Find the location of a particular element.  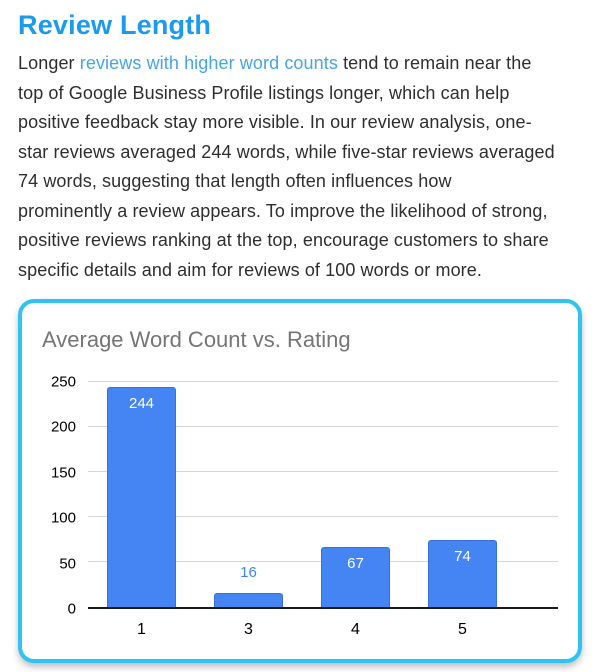

bar-value-label-1: 244 is located at coordinates (141, 404).